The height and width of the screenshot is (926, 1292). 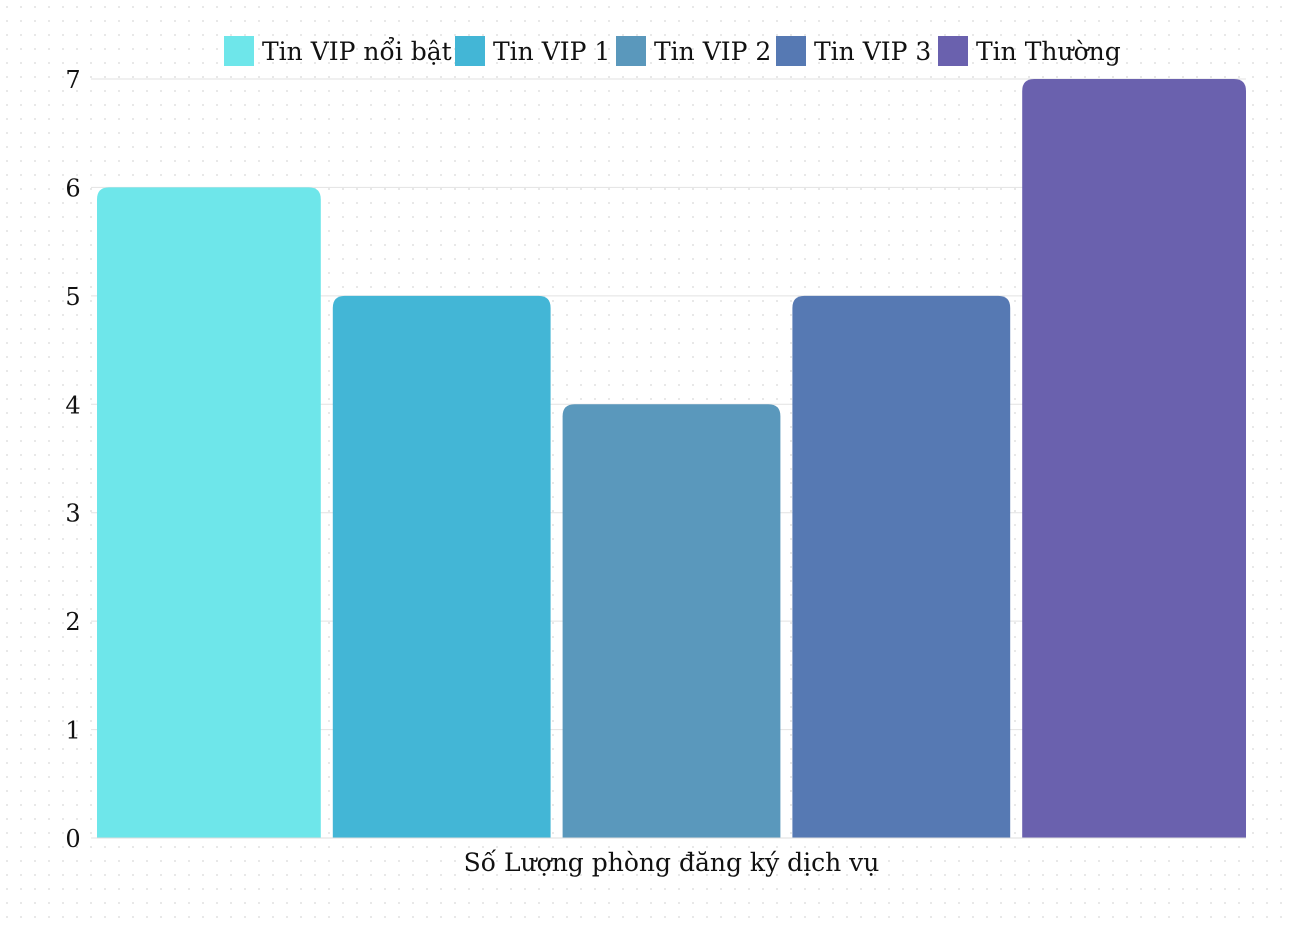 What do you see at coordinates (357, 51) in the screenshot?
I see `legend-label: Tin VIP nổi bật` at bounding box center [357, 51].